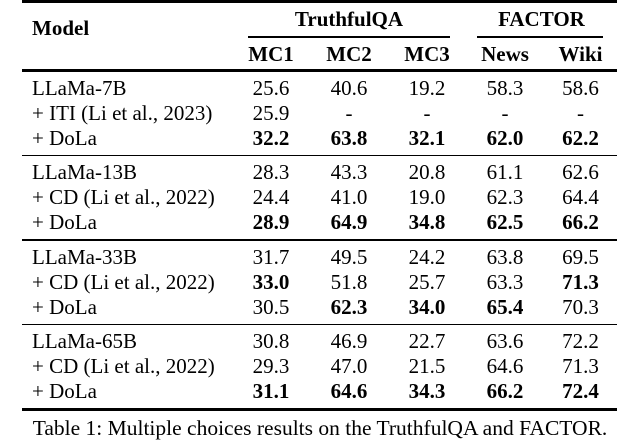 Image resolution: width=640 pixels, height=445 pixels. Describe the element at coordinates (271, 54) in the screenshot. I see `column-header-mc1: MC1` at that location.